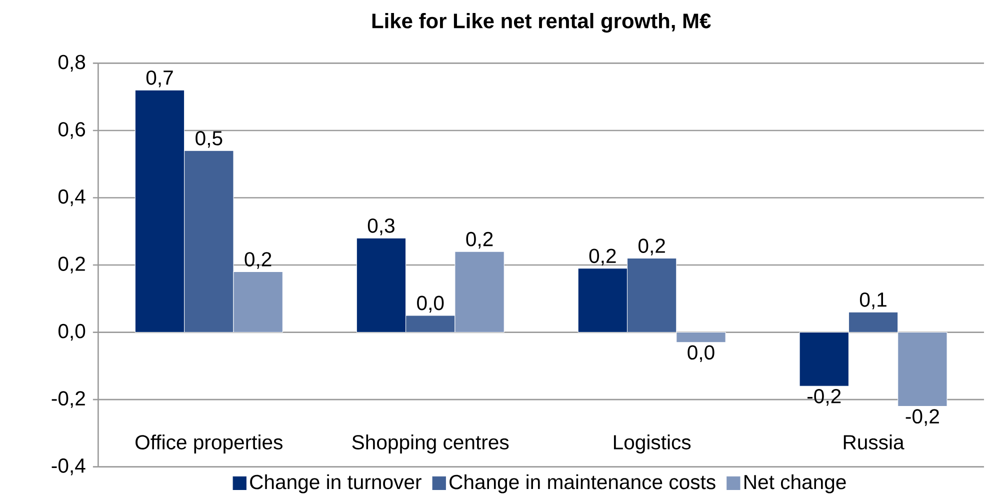  Describe the element at coordinates (336, 484) in the screenshot. I see `legend-label: Change in turnover` at that location.